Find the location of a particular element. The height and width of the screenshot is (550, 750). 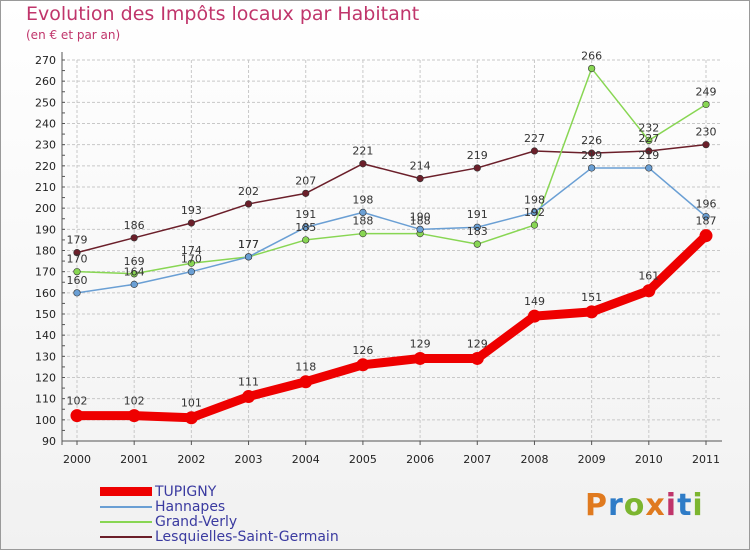

data-label-hannapes: 190 is located at coordinates (420, 216).